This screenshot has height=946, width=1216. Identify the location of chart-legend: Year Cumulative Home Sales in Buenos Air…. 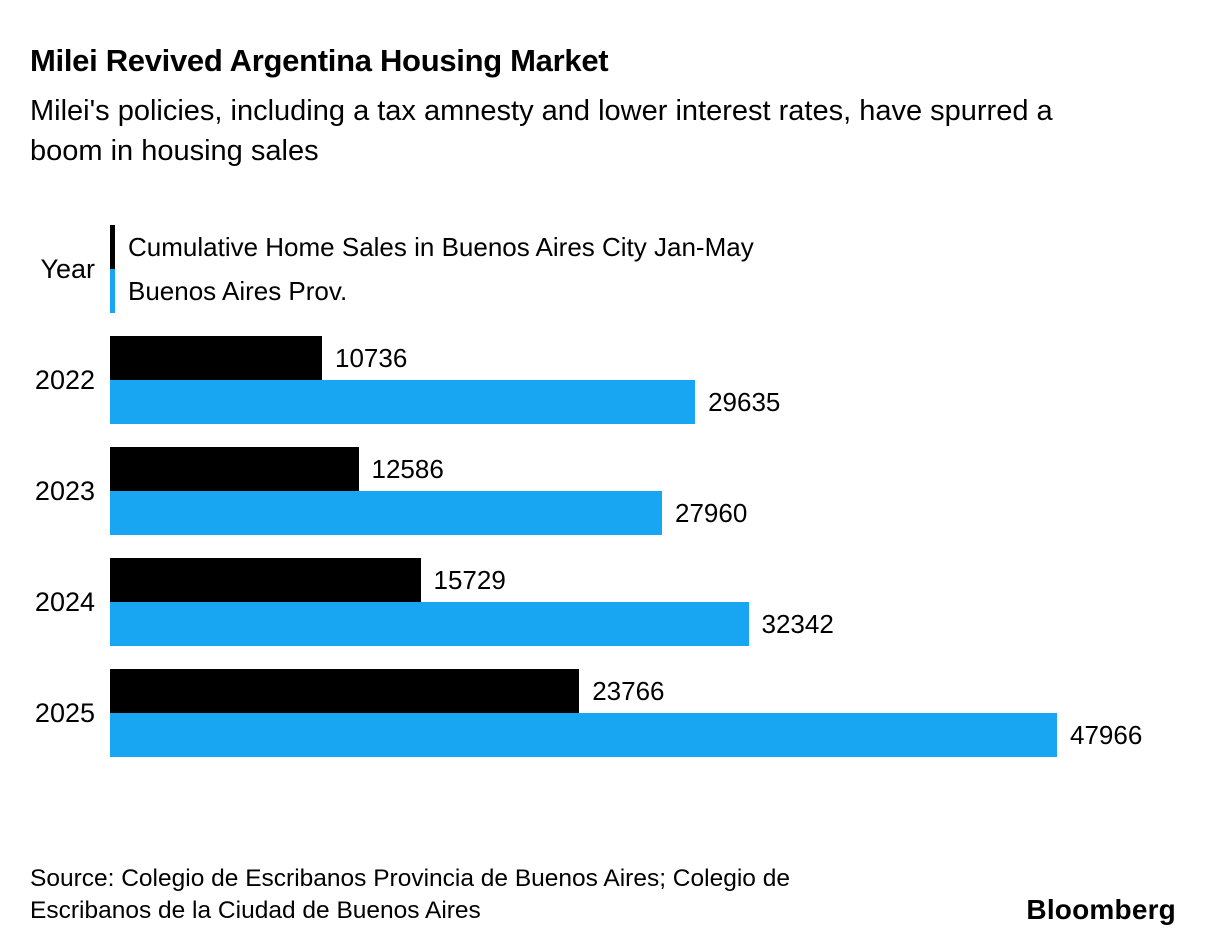
(603, 269).